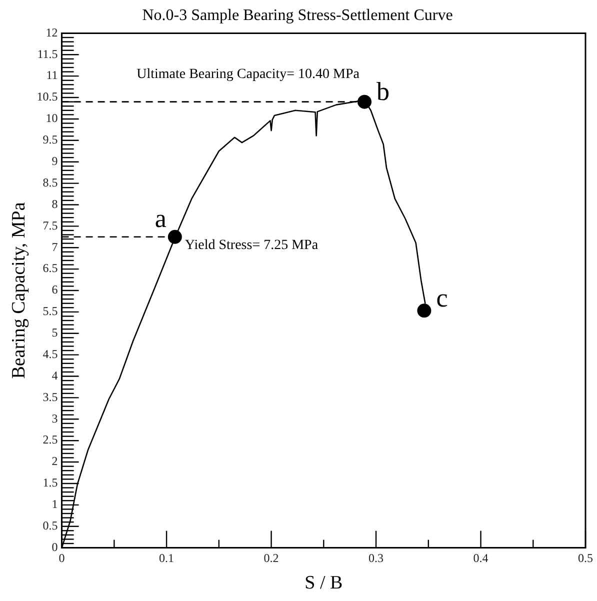 This screenshot has height=601, width=597. I want to click on y-tick-label: 1.5, so click(50, 483).